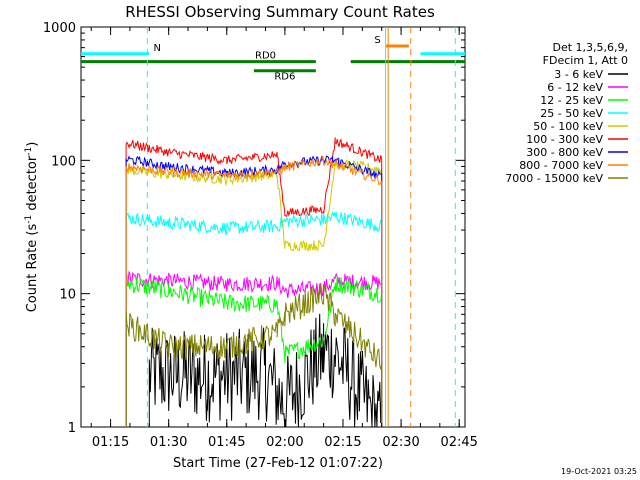  I want to click on legend-header-line-1: Det 1,3,5,6,9,, so click(590, 47).